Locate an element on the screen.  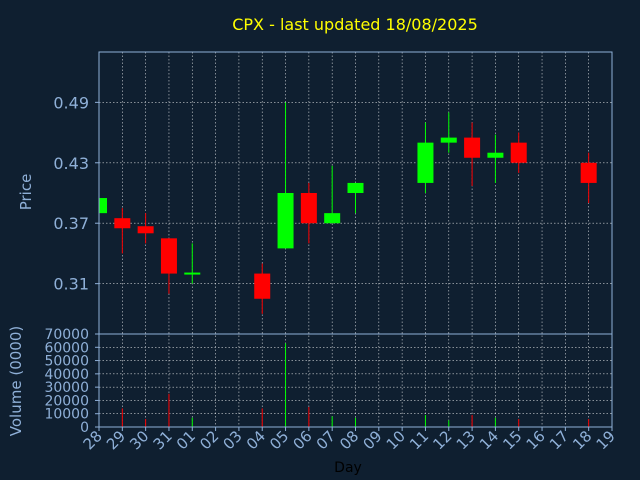
volume-tick-label: 0 is located at coordinates (84, 428).